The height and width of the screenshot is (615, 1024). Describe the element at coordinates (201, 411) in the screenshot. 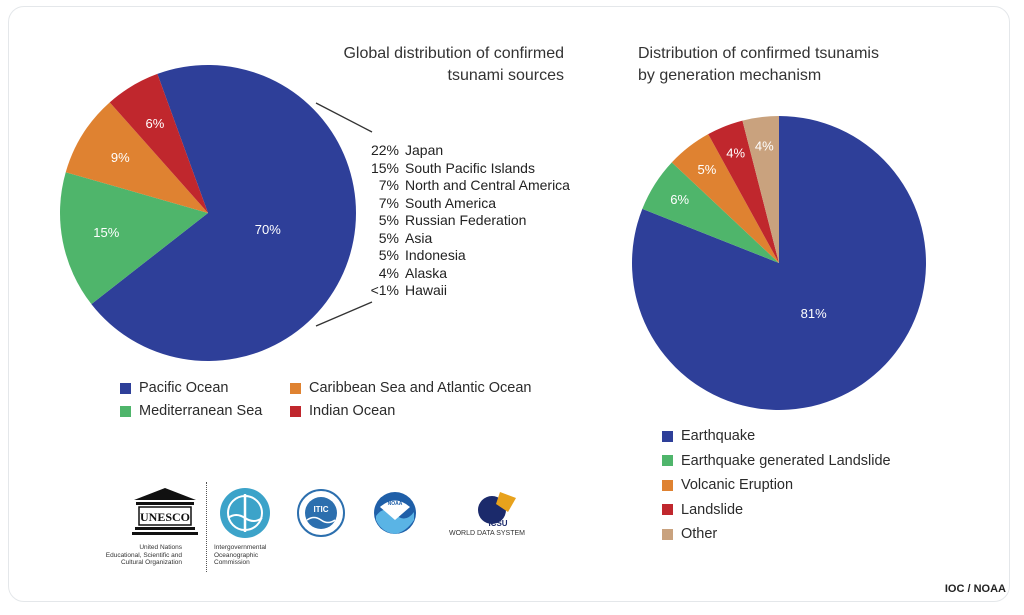

I see `legend-label: Mediterranean Sea` at that location.